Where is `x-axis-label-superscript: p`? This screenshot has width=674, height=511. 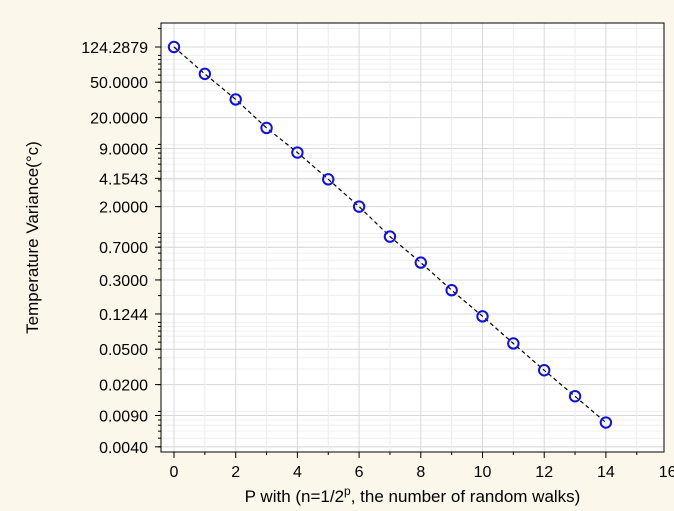
x-axis-label-superscript: p is located at coordinates (347, 491).